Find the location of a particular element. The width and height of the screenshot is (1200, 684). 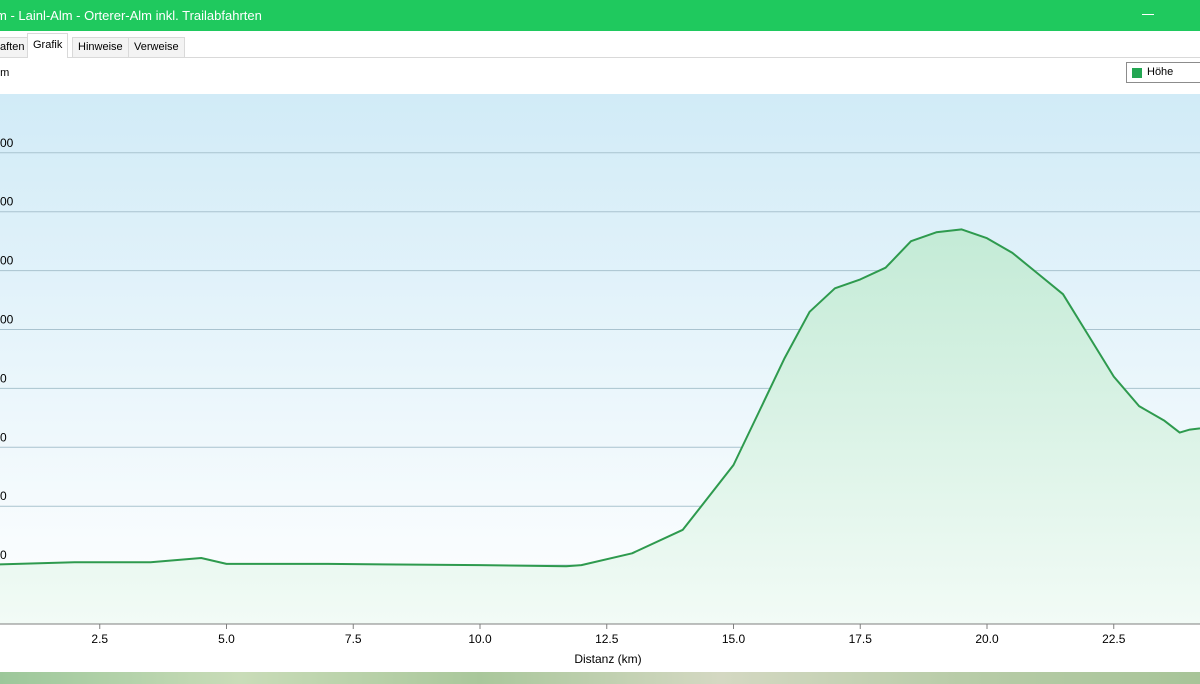

tab-verweise: Verweise is located at coordinates (156, 47).